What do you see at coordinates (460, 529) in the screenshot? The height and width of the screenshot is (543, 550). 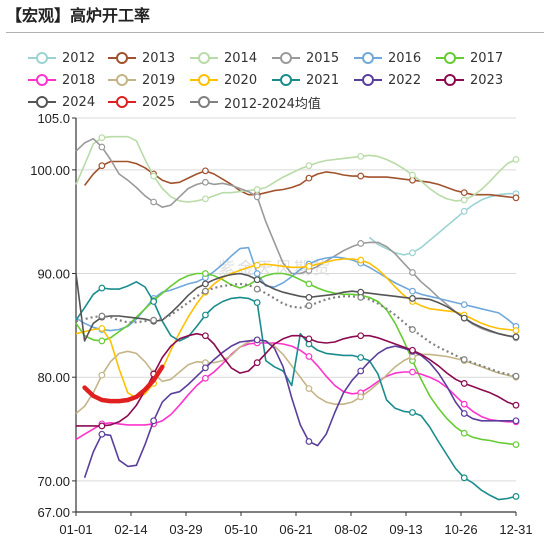 I see `x-tick-label: 10-26` at bounding box center [460, 529].